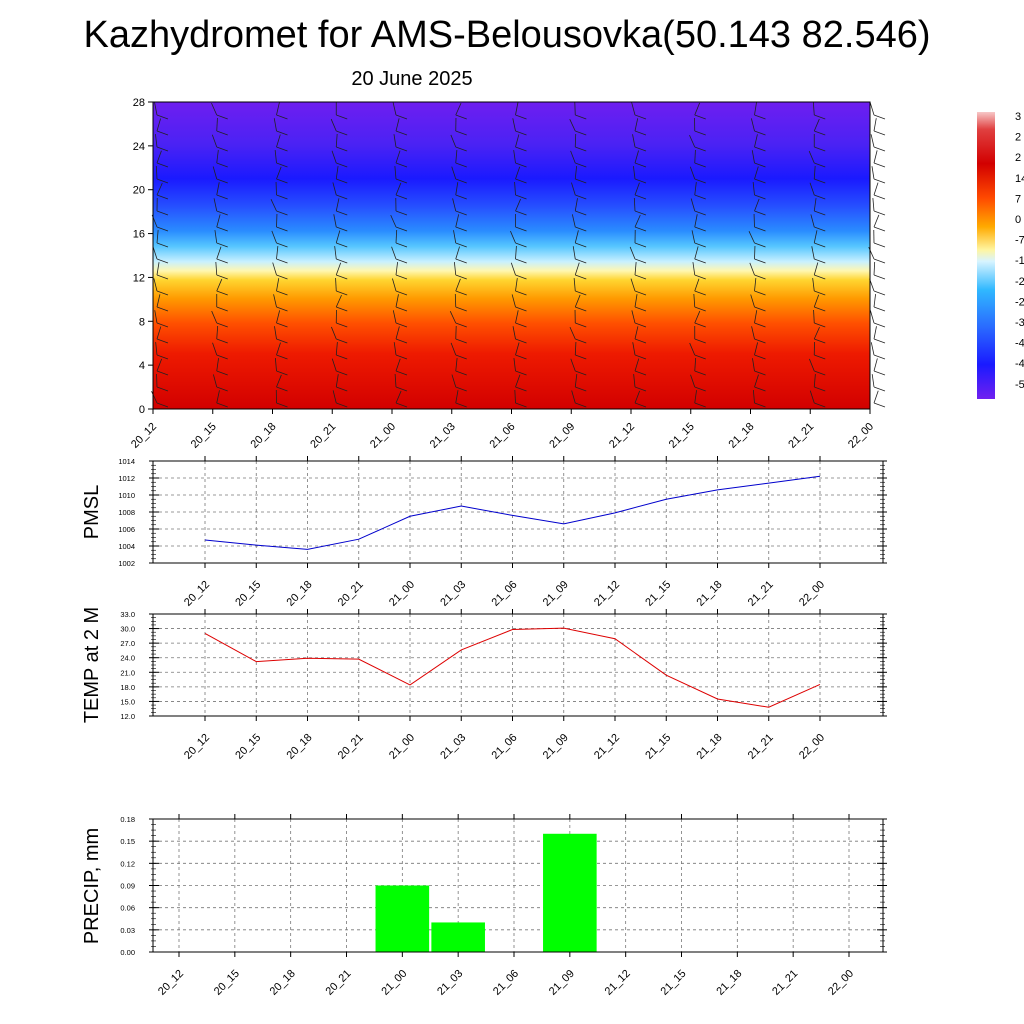  What do you see at coordinates (142, 322) in the screenshot?
I see `heatmap-y-tick-label: 8` at bounding box center [142, 322].